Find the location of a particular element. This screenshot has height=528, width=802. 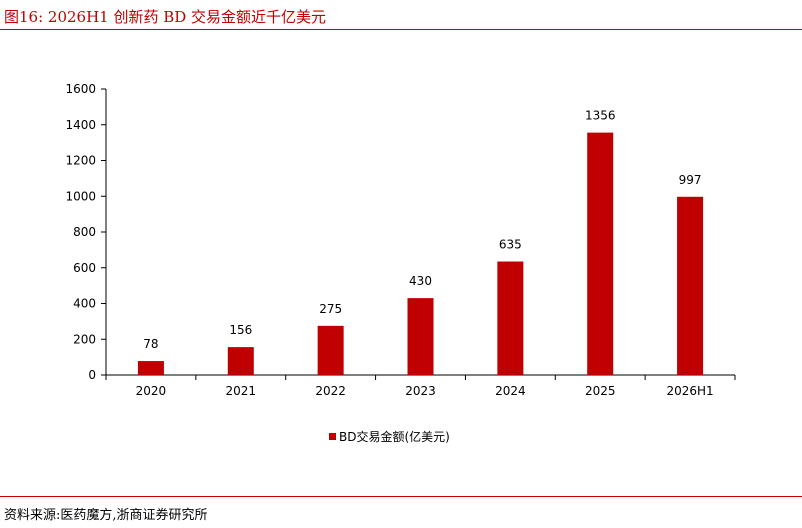

y-tick-label: 1000 is located at coordinates (80, 196).